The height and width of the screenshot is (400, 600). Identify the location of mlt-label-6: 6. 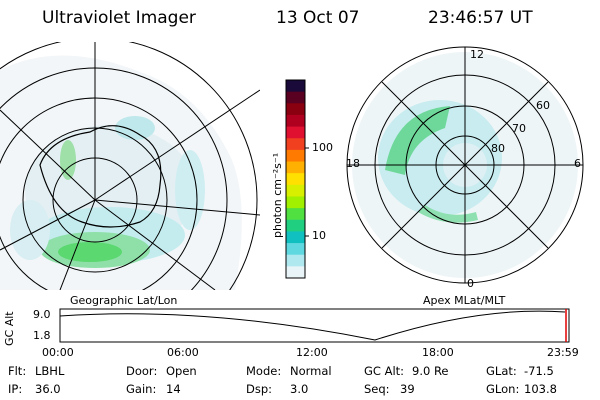
(577, 163).